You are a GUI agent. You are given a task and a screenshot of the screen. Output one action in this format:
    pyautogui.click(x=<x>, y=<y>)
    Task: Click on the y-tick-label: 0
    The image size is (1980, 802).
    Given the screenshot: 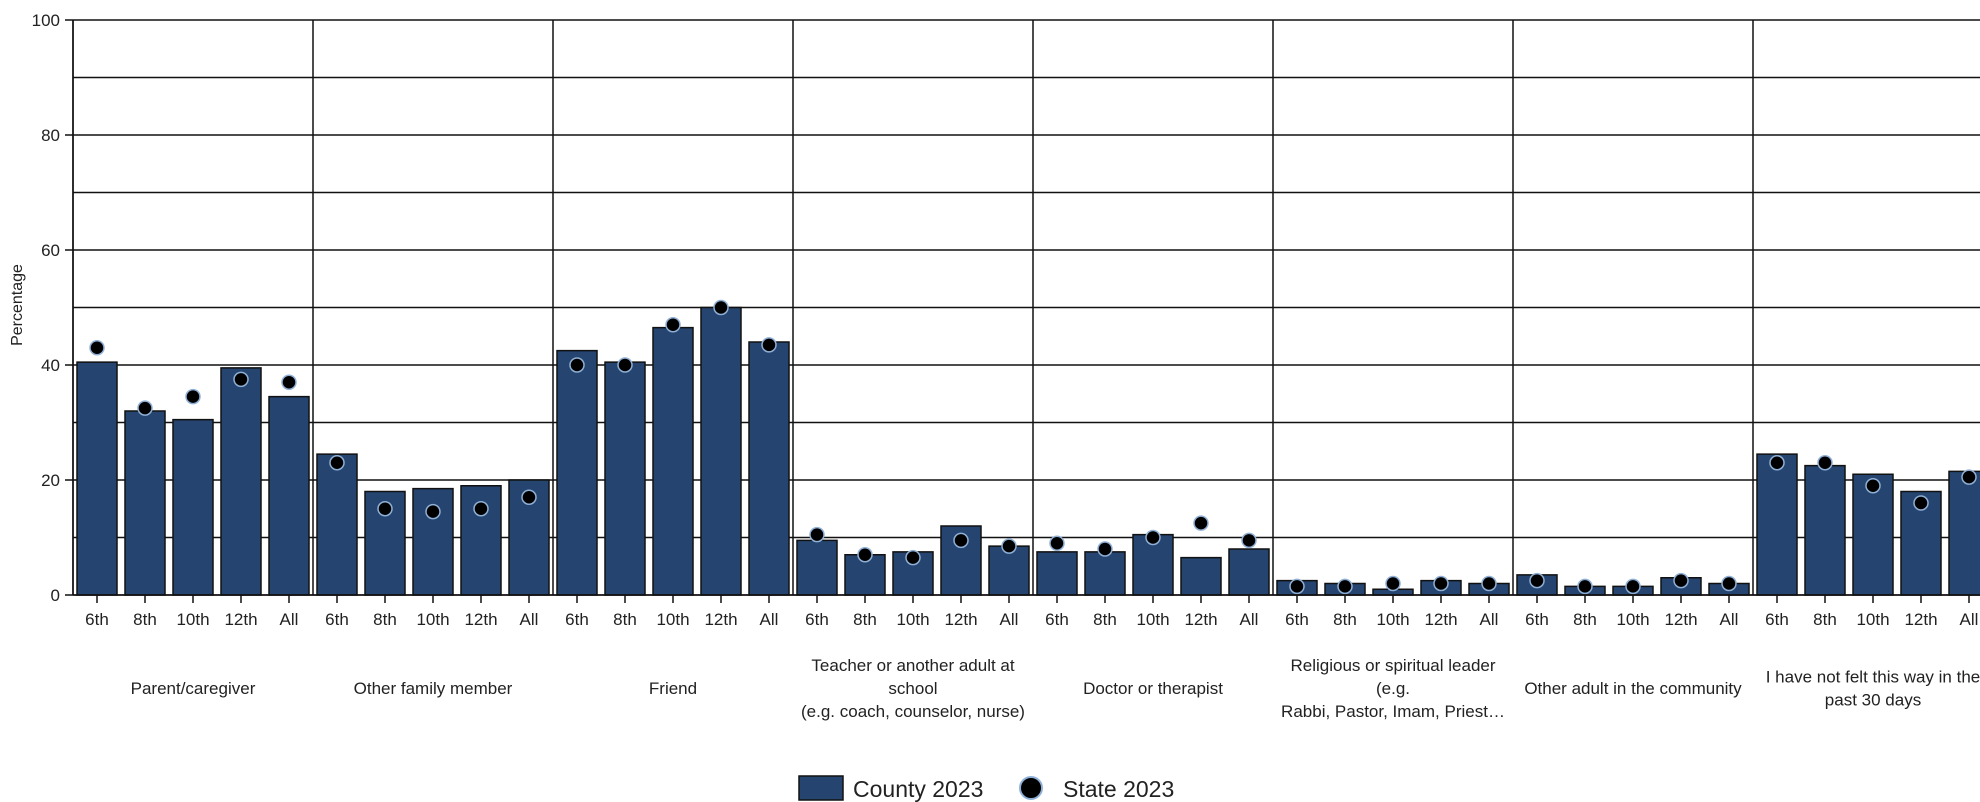 What is the action you would take?
    pyautogui.click(x=55, y=595)
    